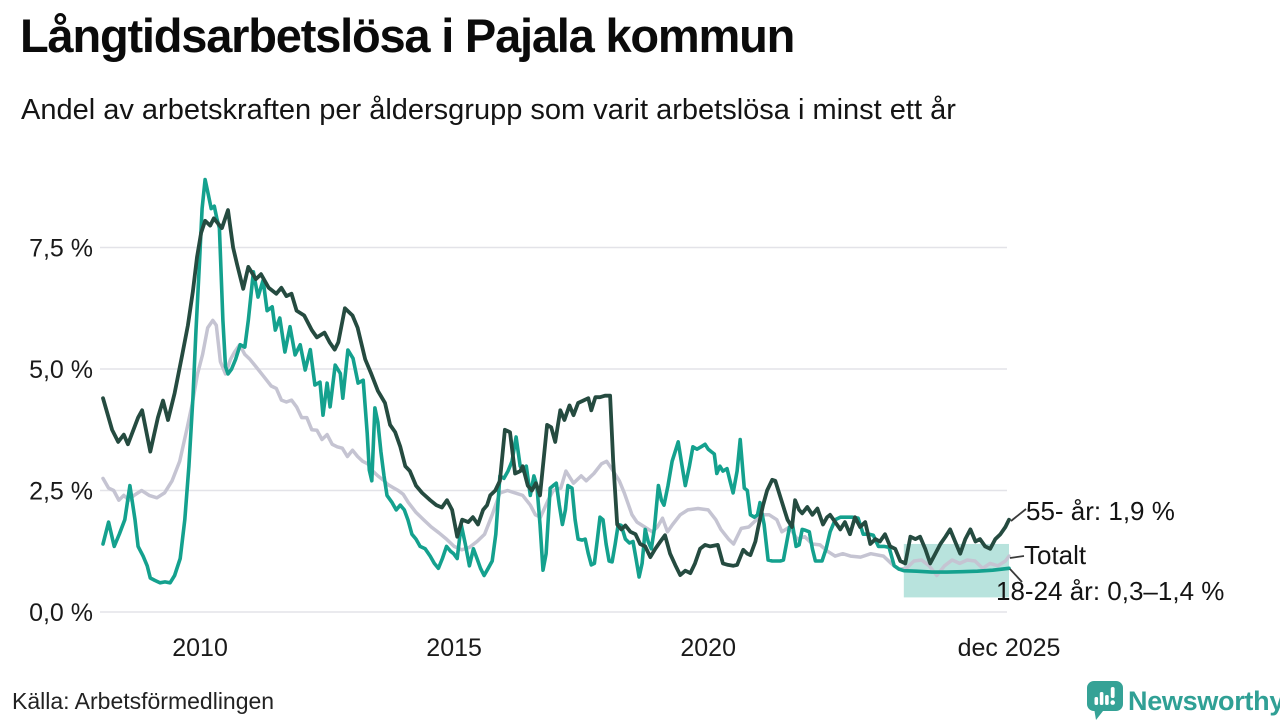 This screenshot has width=1280, height=720. Describe the element at coordinates (1204, 701) in the screenshot. I see `newsworthy-wordmark: Newsworthy` at that location.